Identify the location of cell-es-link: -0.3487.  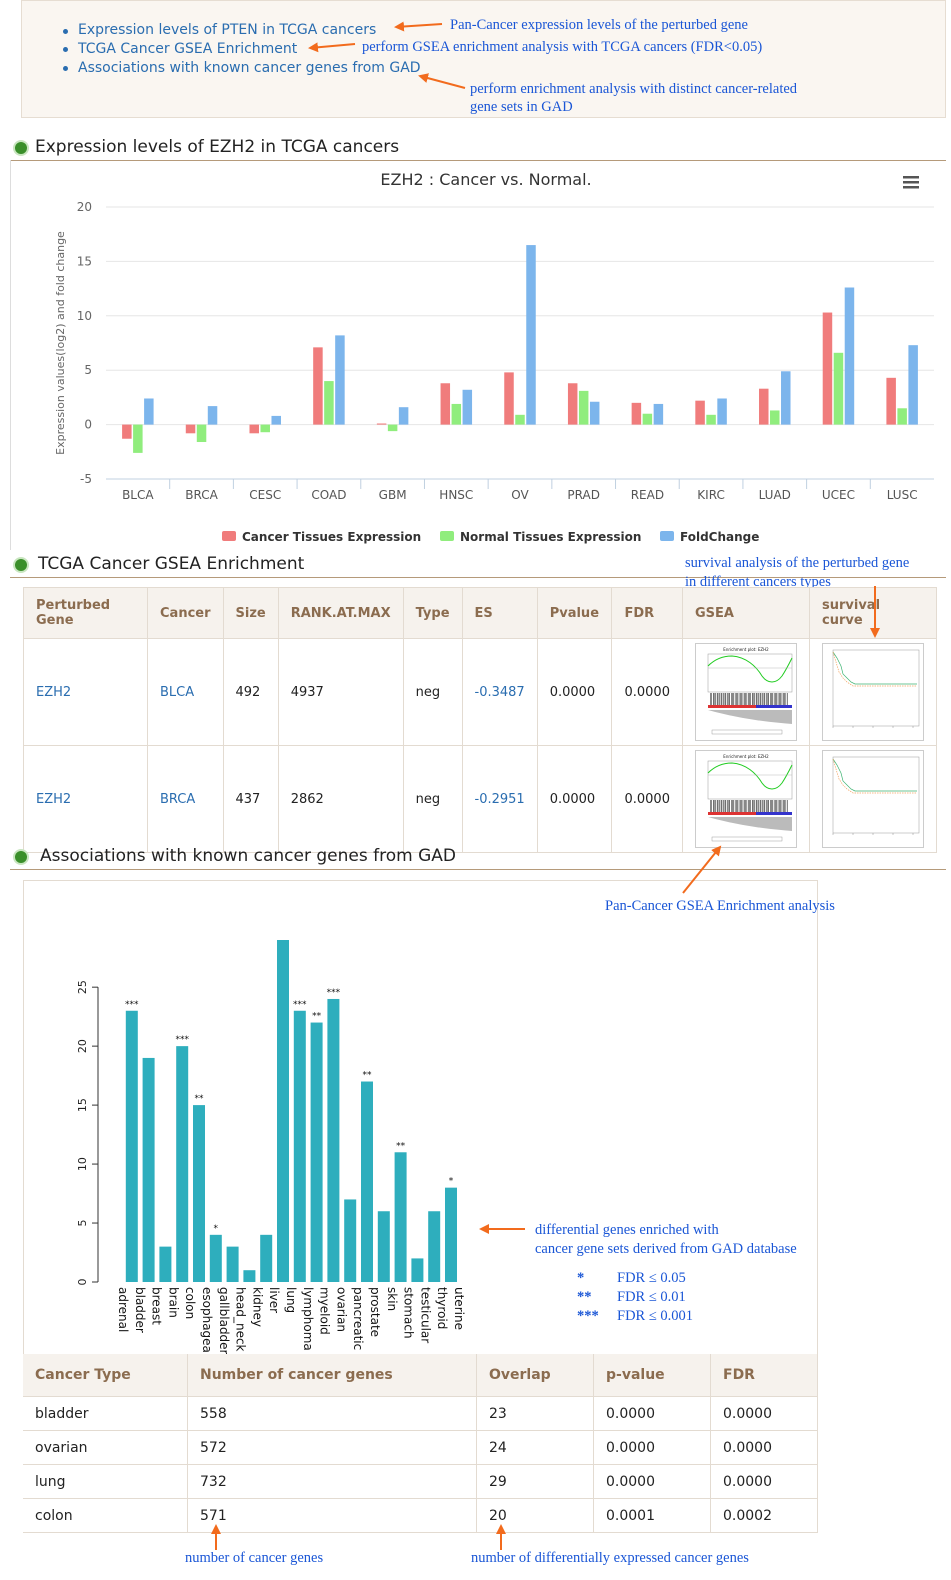
(499, 692).